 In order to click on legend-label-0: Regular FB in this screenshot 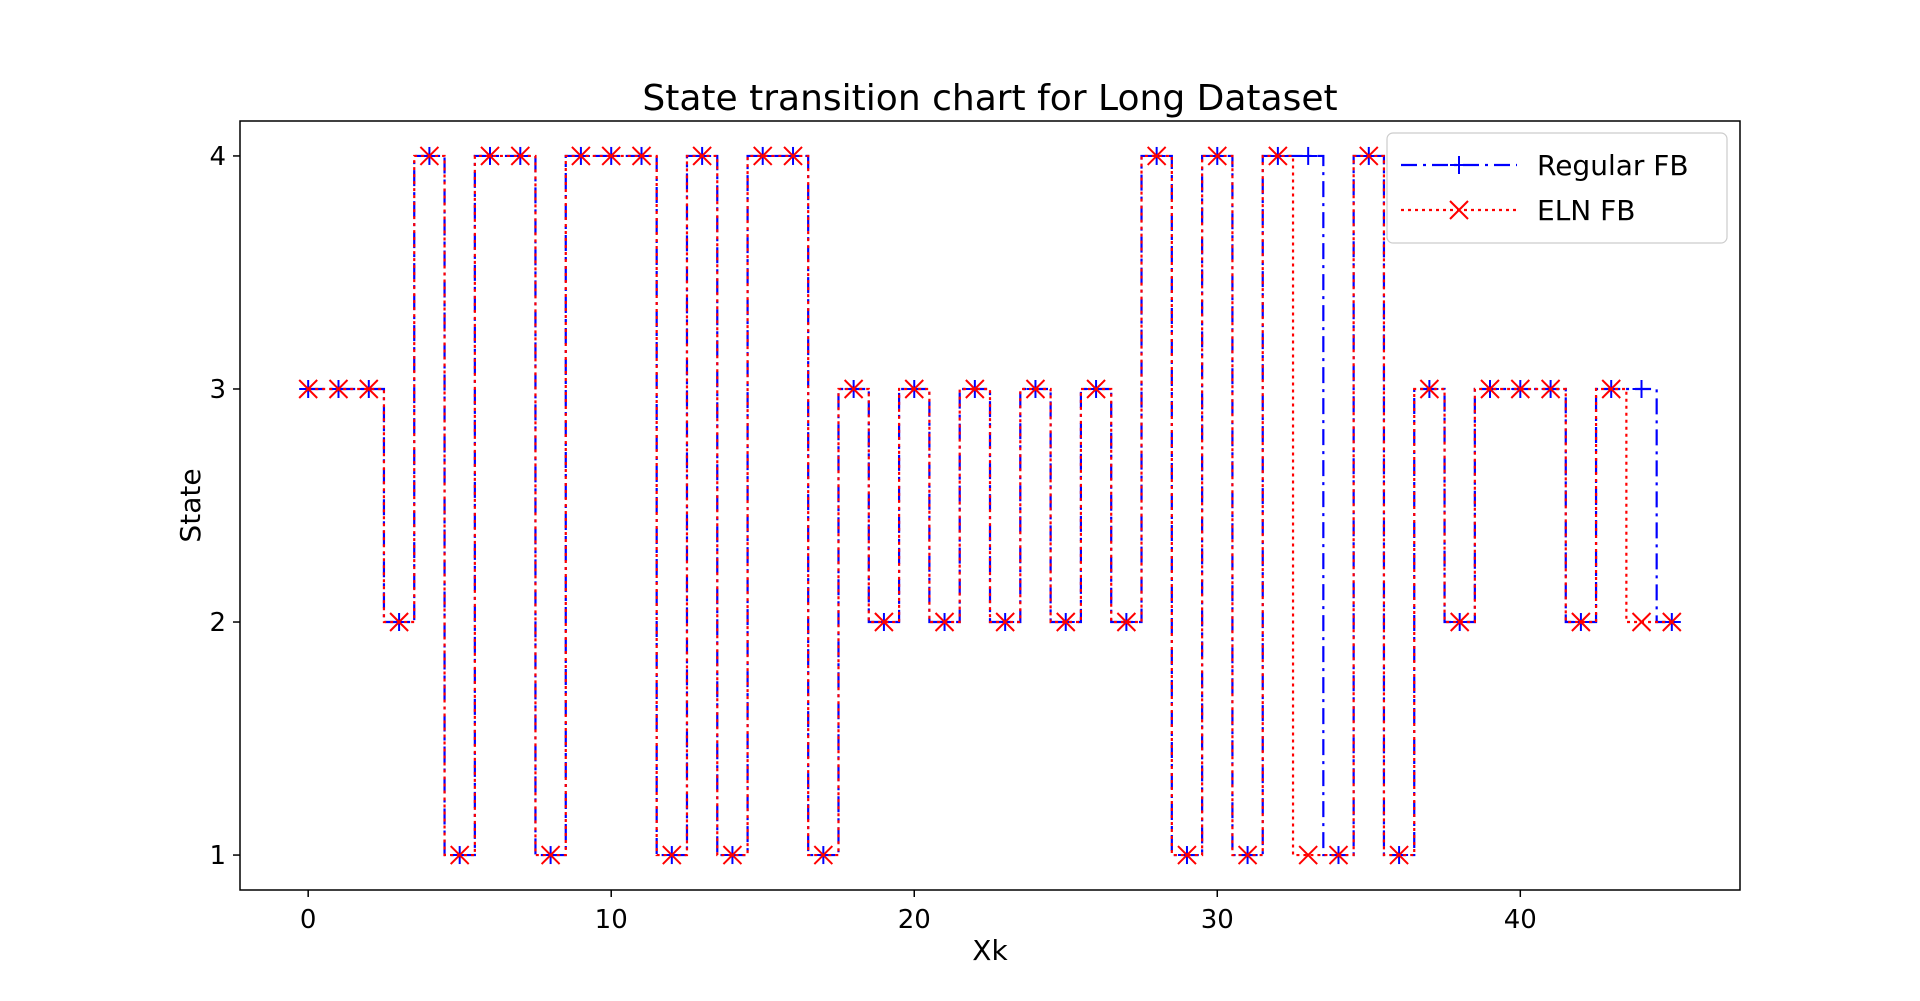, I will do `click(1613, 165)`.